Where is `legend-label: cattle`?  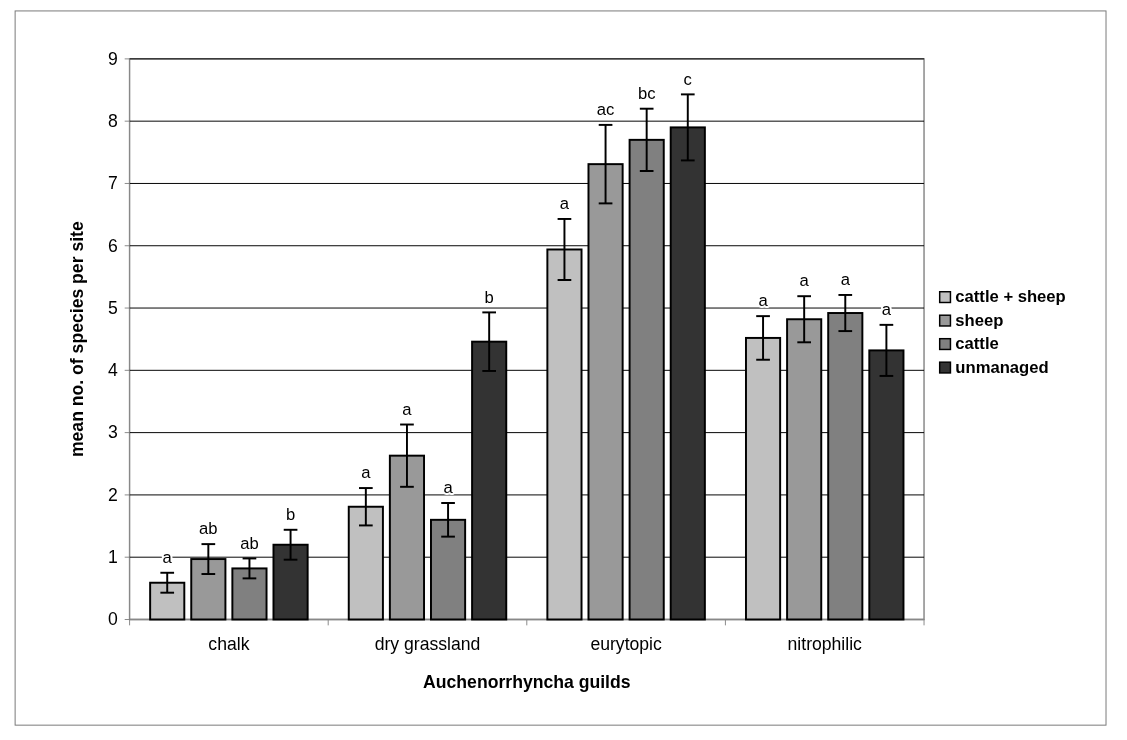 legend-label: cattle is located at coordinates (977, 344).